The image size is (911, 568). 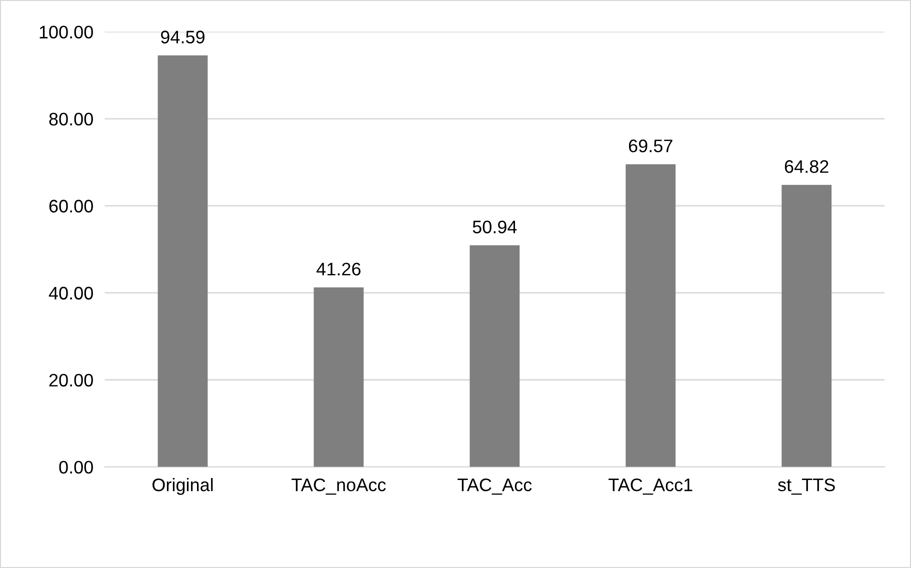 I want to click on y-tick-label: 40.00, so click(x=70, y=293).